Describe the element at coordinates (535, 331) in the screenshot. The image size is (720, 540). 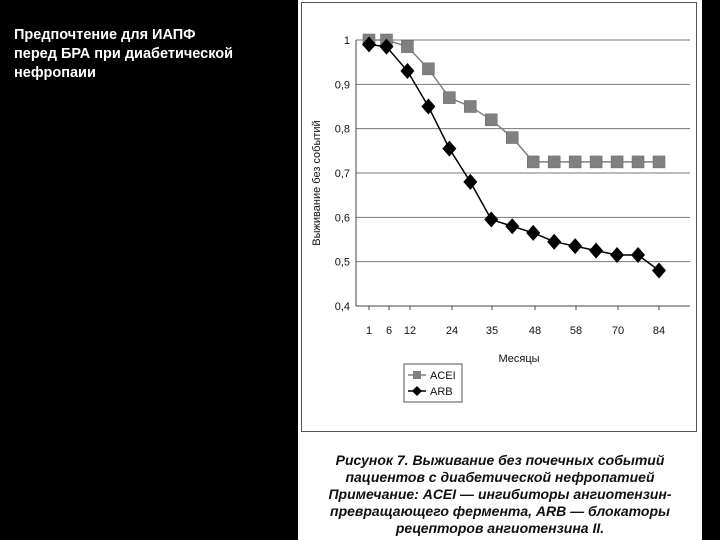
I see `x-tick-label: 48` at that location.